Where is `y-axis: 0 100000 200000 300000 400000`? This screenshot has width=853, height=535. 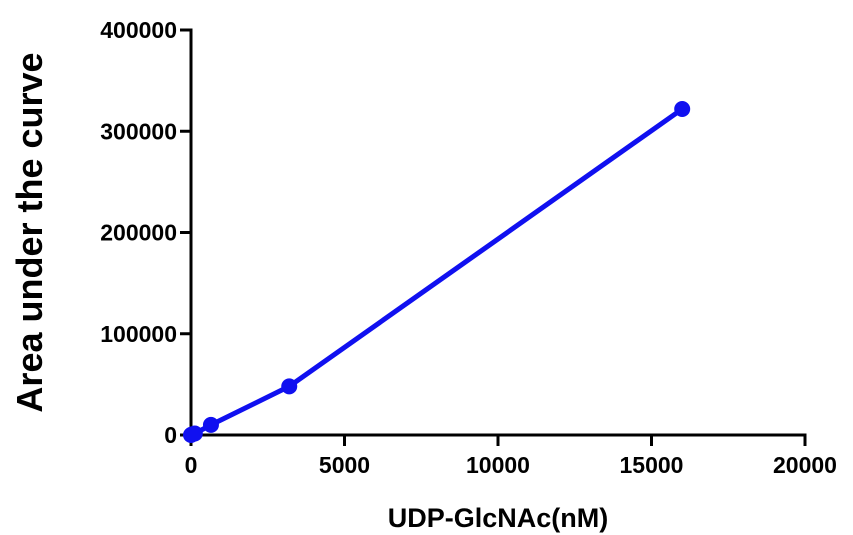 y-axis: 0 100000 200000 300000 400000 is located at coordinates (146, 232).